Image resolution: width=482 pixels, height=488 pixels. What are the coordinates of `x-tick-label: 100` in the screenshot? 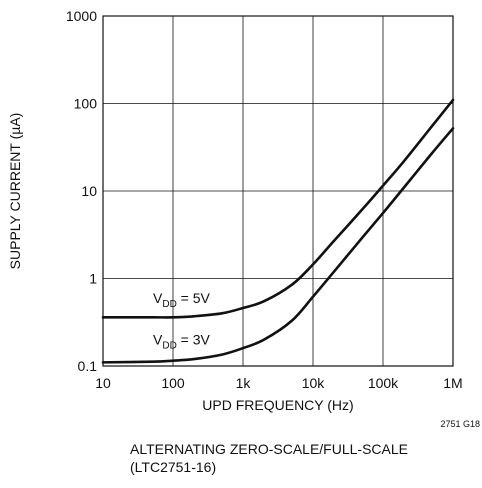 It's located at (173, 383).